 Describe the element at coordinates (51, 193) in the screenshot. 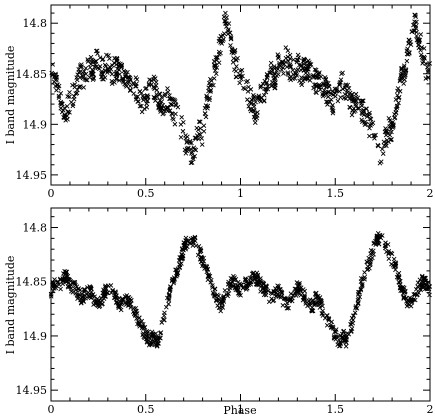

I see `top-x-tick-label: 0` at that location.